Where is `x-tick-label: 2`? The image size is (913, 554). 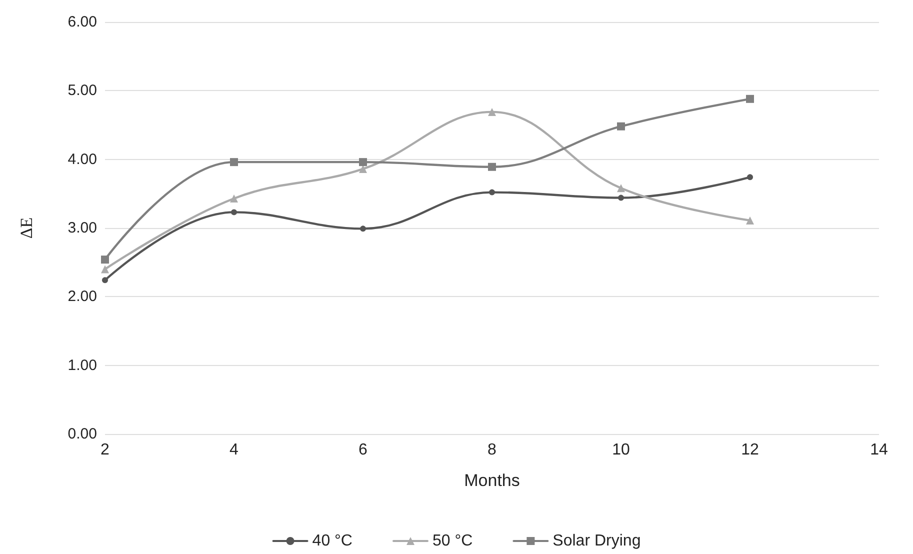 x-tick-label: 2 is located at coordinates (105, 450).